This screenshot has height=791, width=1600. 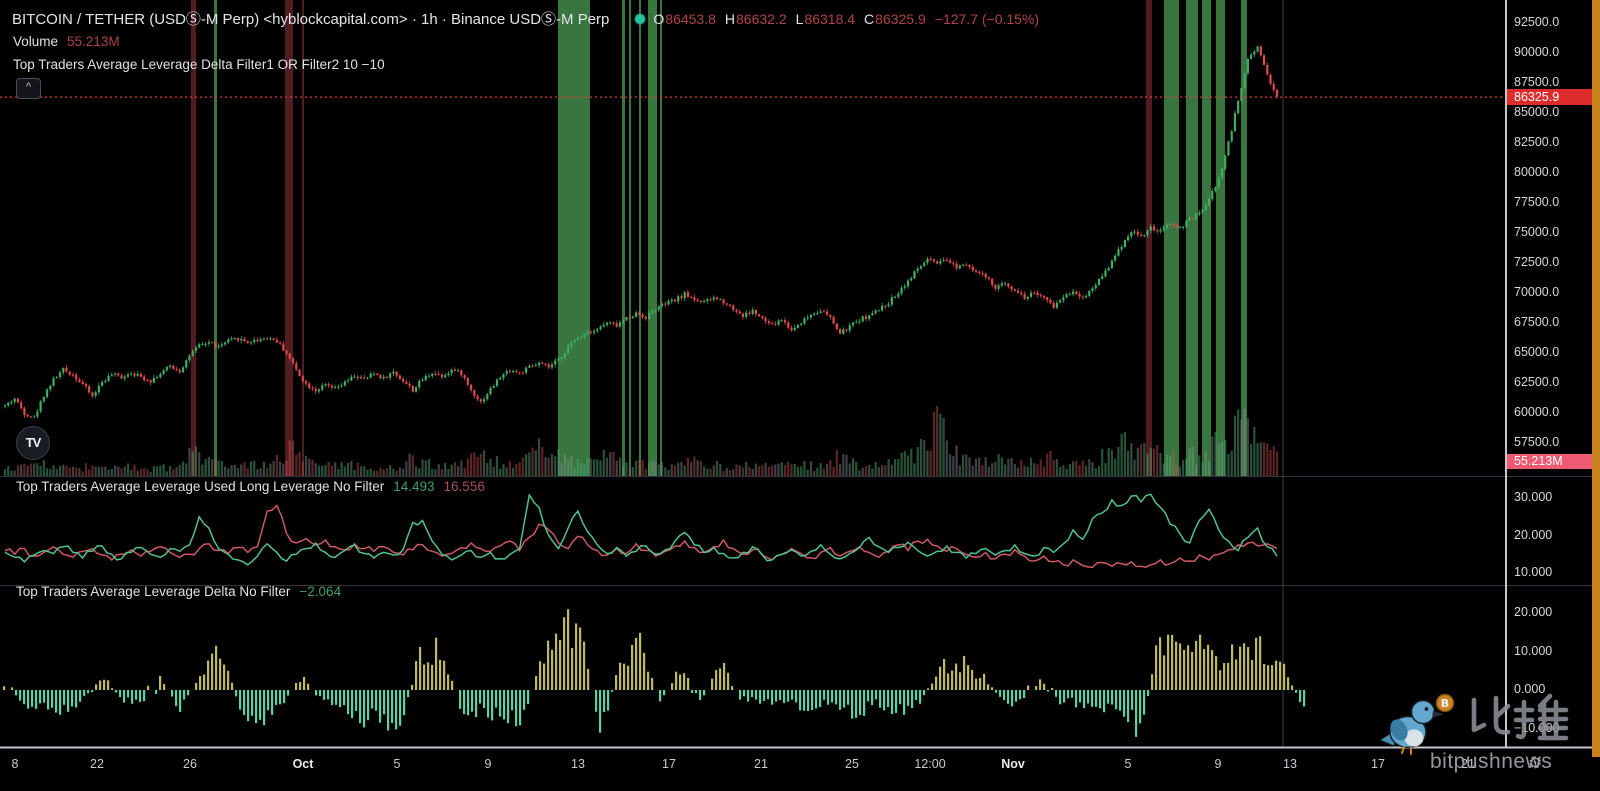 I want to click on leverage-used-green-value: 14.493, so click(x=414, y=486).